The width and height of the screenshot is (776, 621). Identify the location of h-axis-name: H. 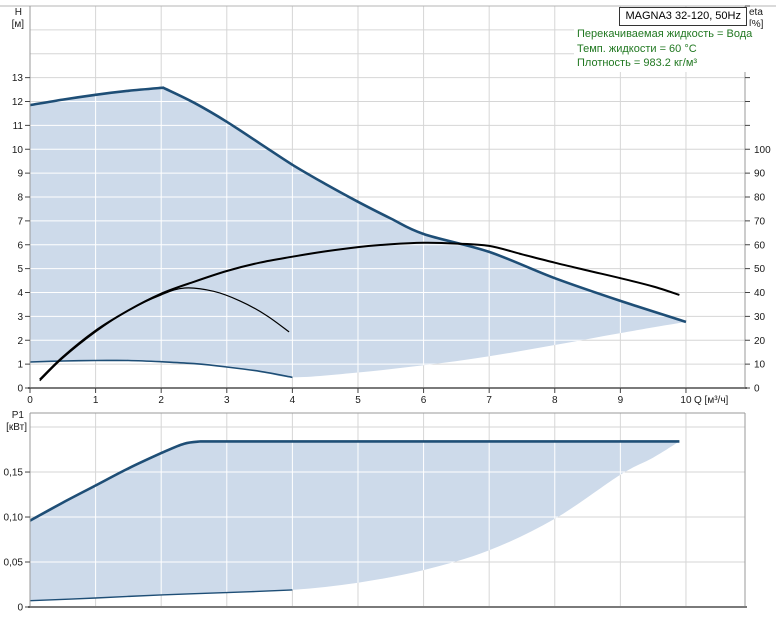
(18, 12).